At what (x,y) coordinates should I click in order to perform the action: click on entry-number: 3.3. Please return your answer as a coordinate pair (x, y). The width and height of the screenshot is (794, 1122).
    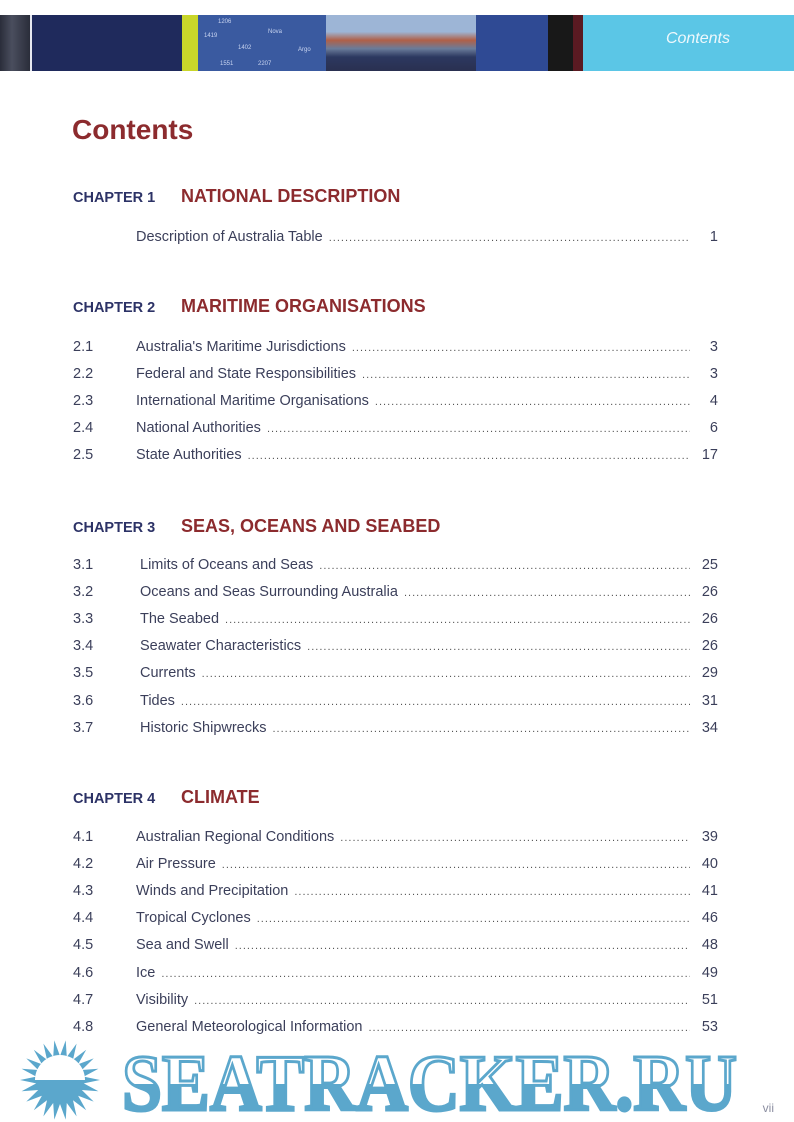
    Looking at the image, I should click on (83, 619).